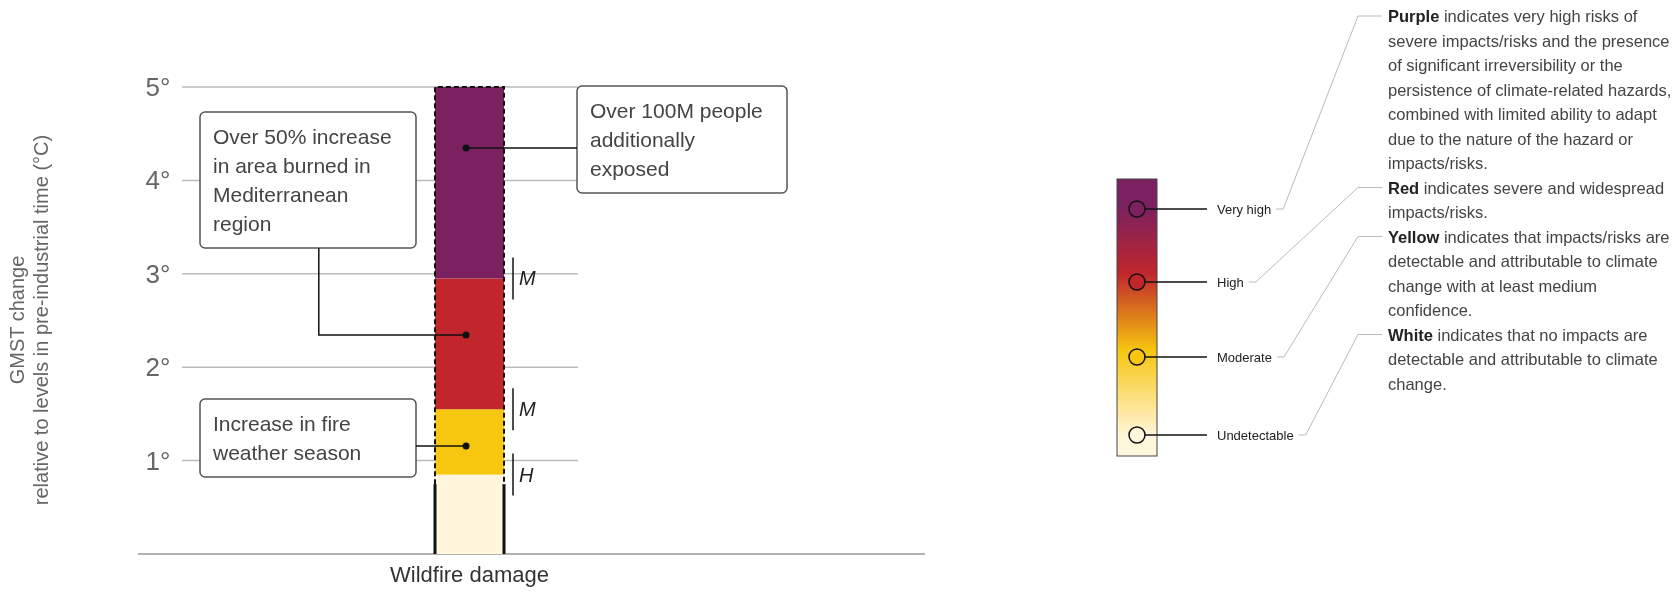 The image size is (1678, 608). Describe the element at coordinates (1530, 89) in the screenshot. I see `text: Purple indicates very high risks of severe impacts/risks and the presence of significant irreversibility or the persistence of climate-related hazards, combined with limited ability to adapt due to the nature of the hazard or impacts/risks.` at that location.